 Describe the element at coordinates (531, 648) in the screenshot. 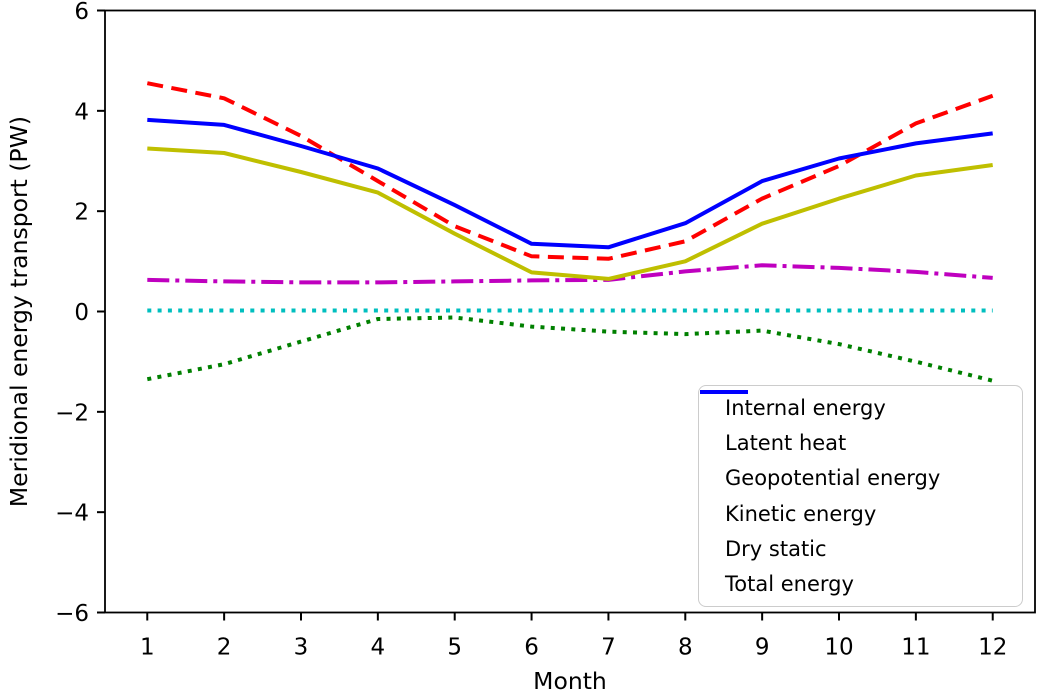

I see `x-tick-label: 6` at that location.